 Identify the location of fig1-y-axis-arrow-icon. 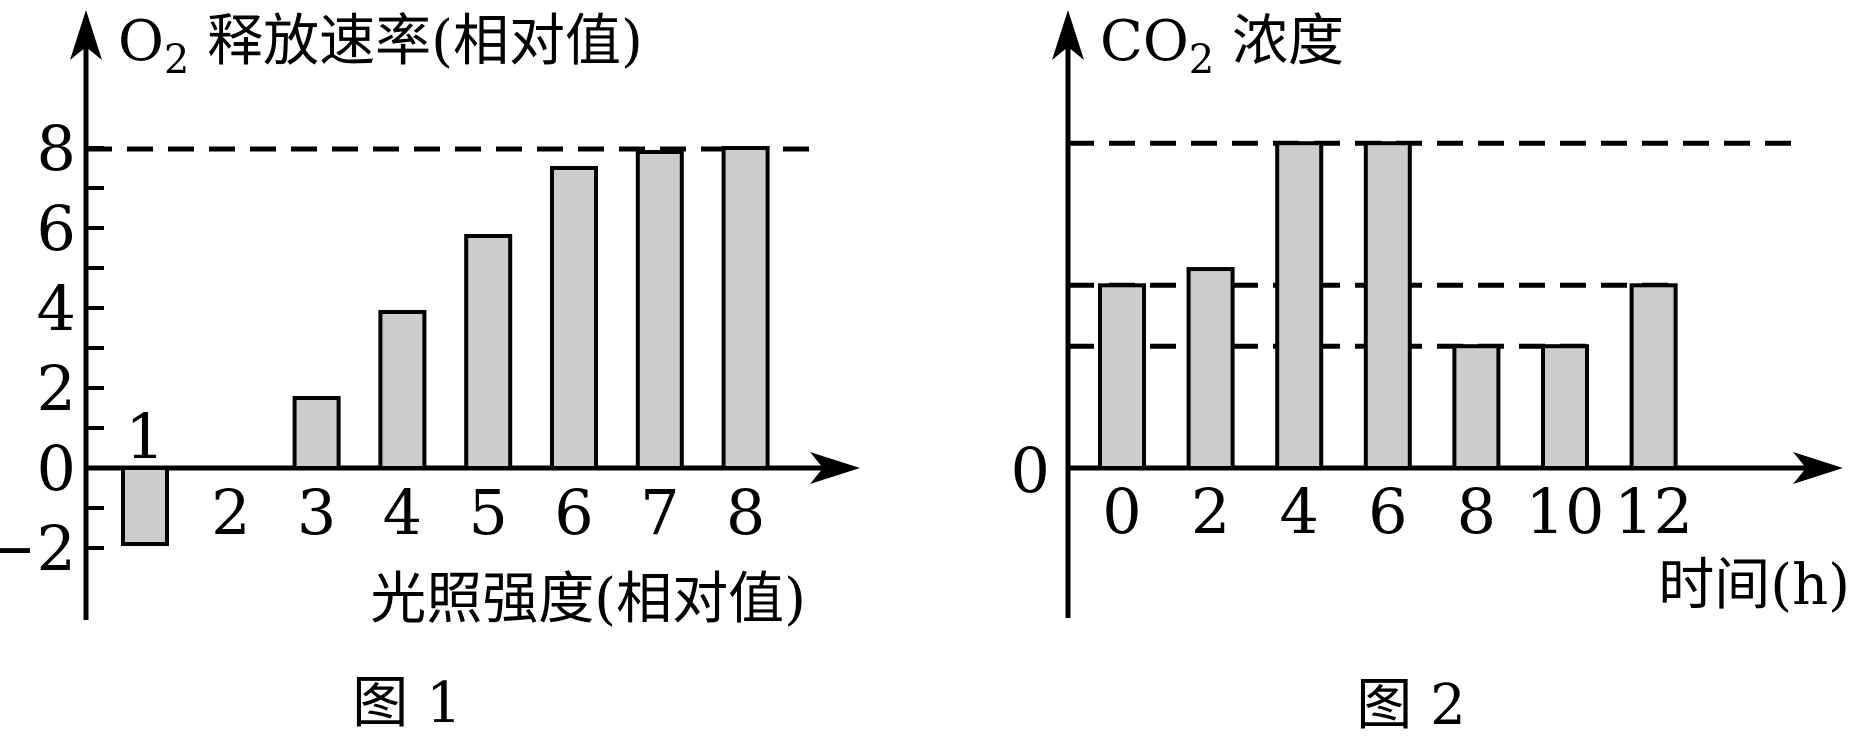
(86, 35).